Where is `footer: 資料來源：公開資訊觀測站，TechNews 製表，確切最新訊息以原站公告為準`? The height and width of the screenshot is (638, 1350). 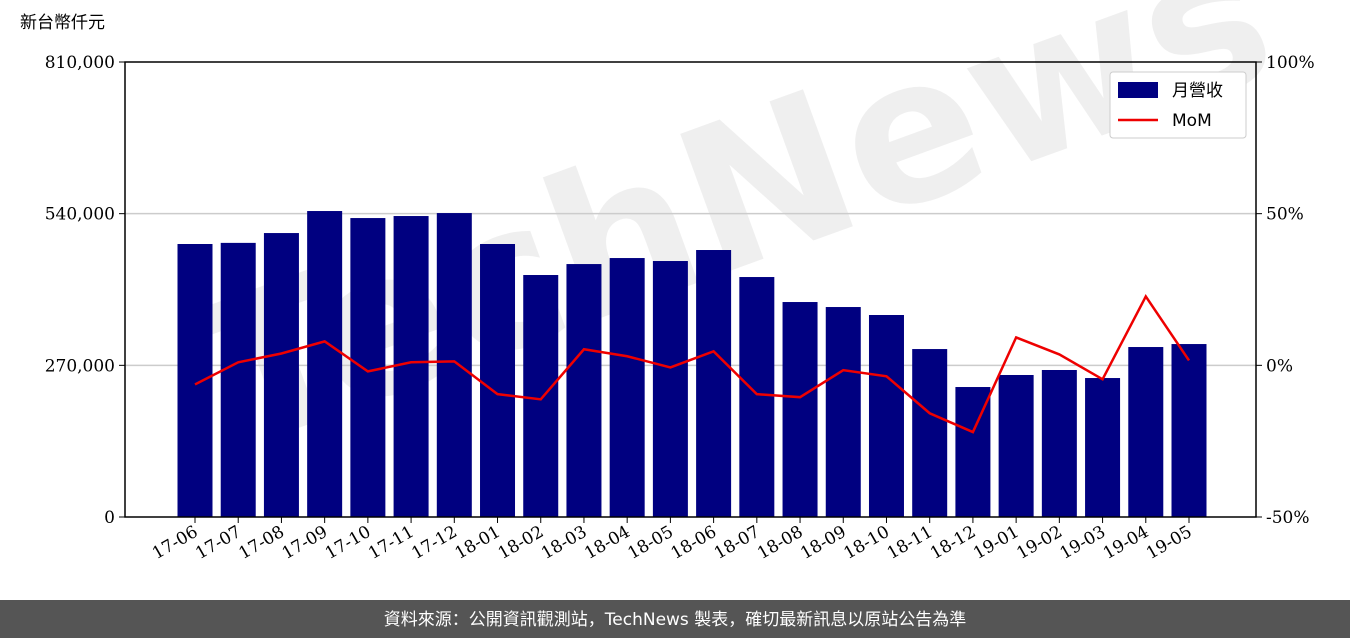 footer: 資料來源：公開資訊觀測站，TechNews 製表，確切最新訊息以原站公告為準 is located at coordinates (675, 620).